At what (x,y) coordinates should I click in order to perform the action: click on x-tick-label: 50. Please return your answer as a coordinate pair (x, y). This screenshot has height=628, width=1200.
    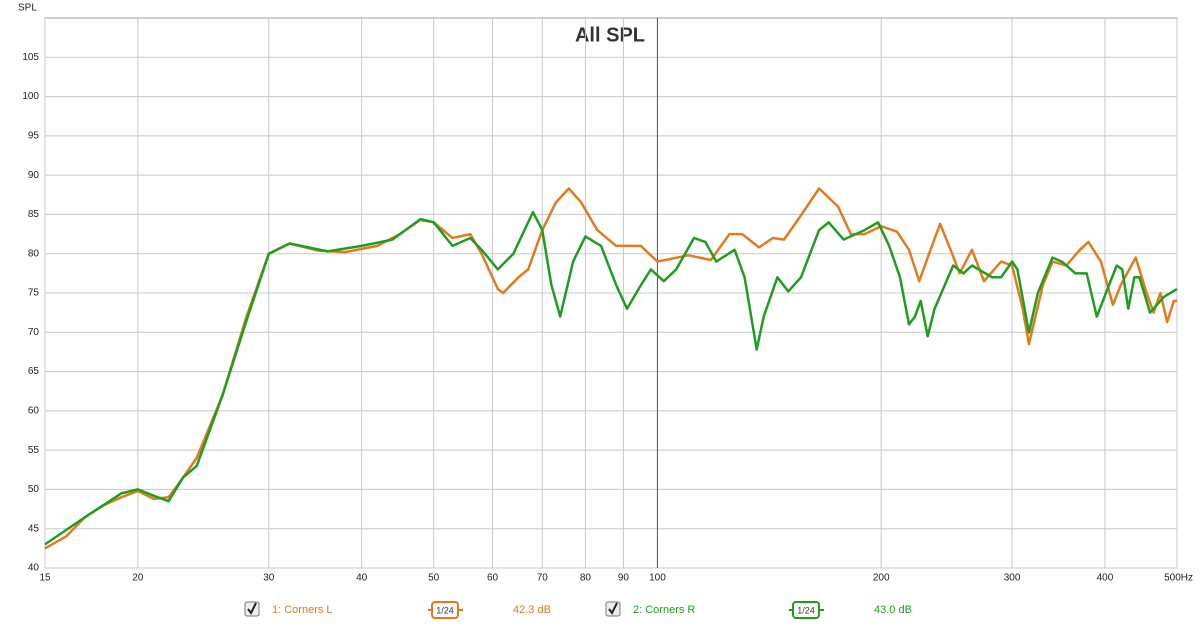
    Looking at the image, I should click on (434, 578).